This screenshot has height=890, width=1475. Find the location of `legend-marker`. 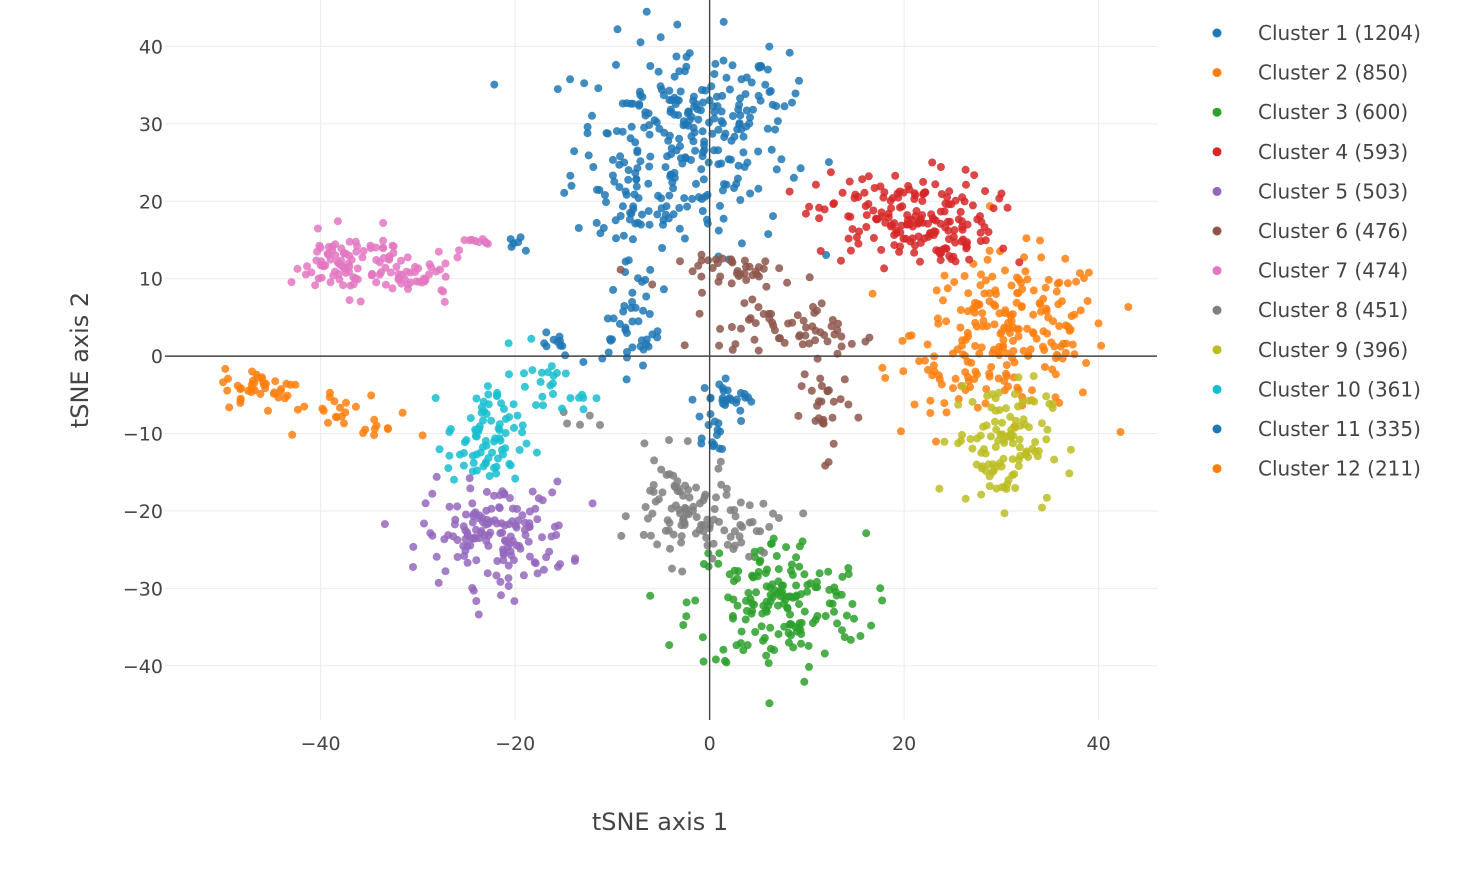

legend-marker is located at coordinates (1217, 231).